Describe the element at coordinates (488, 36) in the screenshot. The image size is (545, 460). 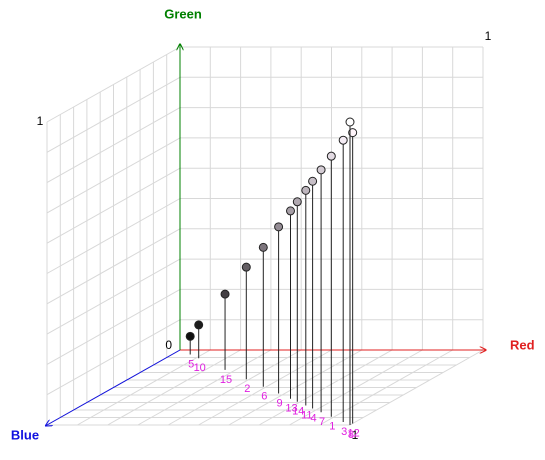
I see `x-tick-label: 1` at that location.